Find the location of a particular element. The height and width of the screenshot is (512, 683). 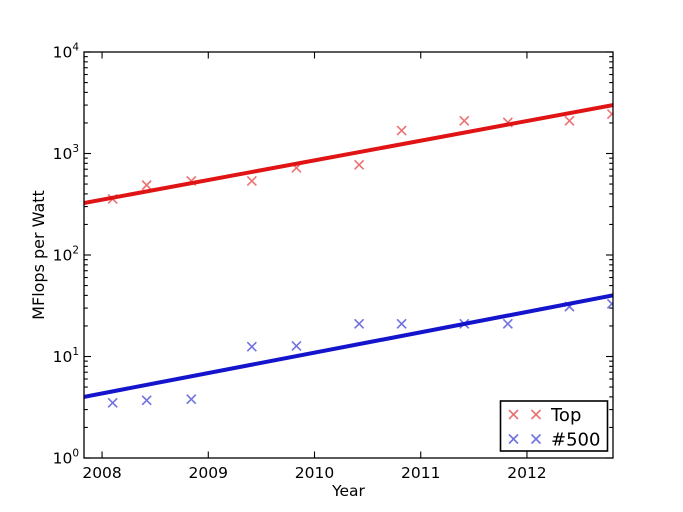

x-tick-label: 2009 is located at coordinates (208, 473).